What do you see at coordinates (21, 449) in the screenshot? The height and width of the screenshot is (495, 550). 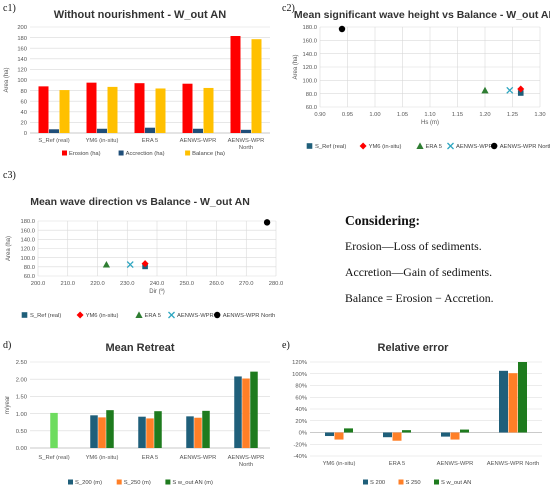 I see `y-tick-label: 0.00` at bounding box center [21, 449].